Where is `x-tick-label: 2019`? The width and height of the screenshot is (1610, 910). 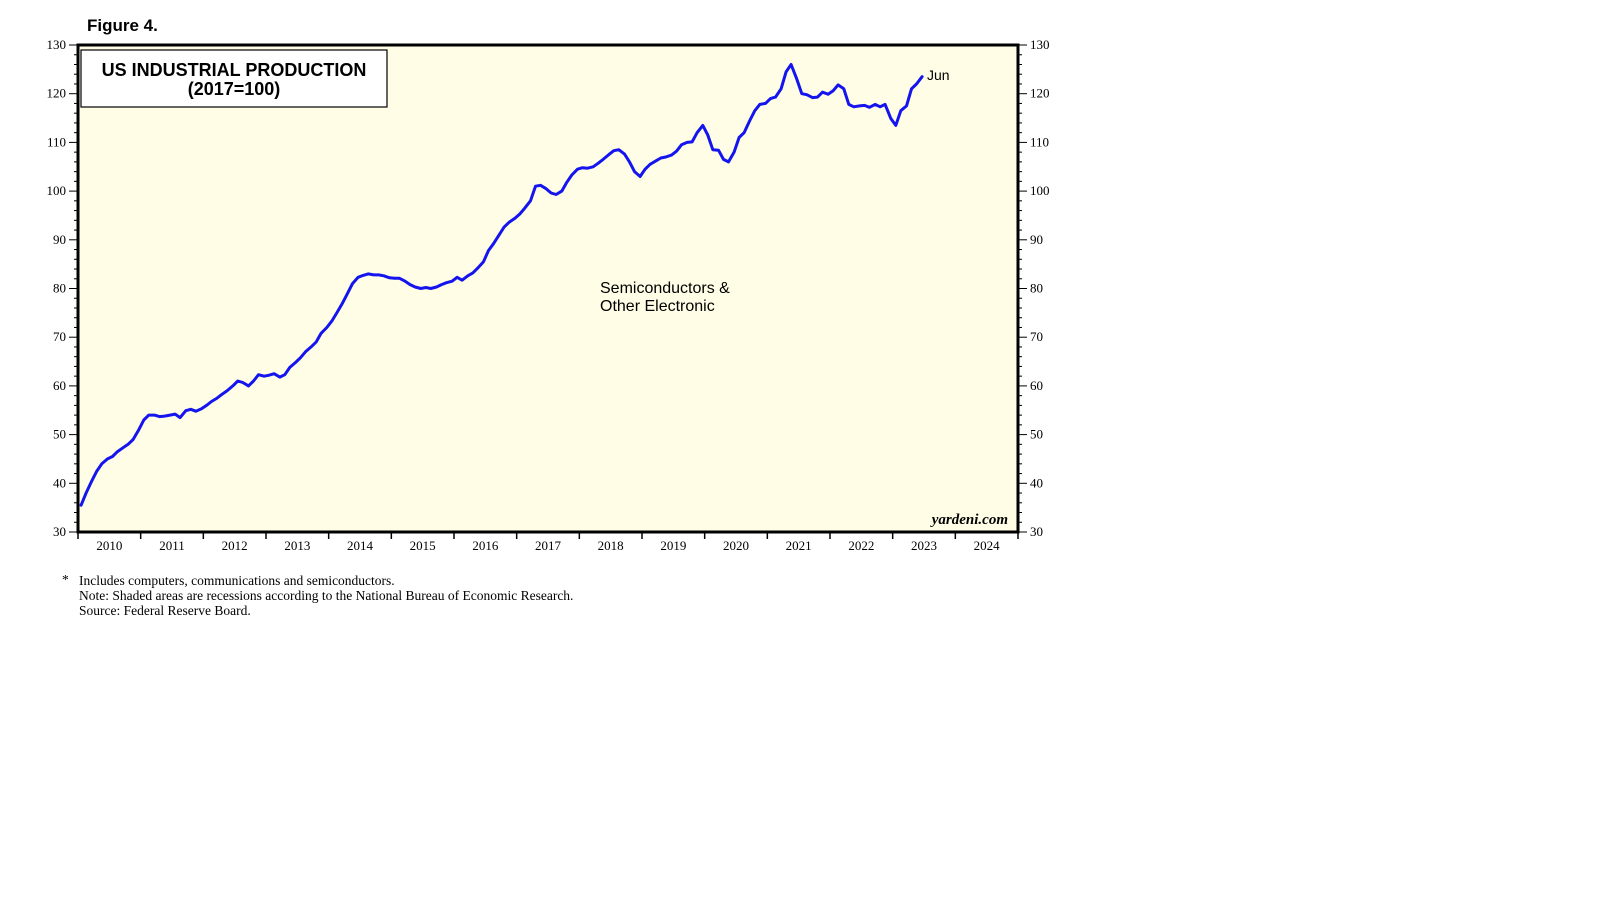 x-tick-label: 2019 is located at coordinates (673, 545).